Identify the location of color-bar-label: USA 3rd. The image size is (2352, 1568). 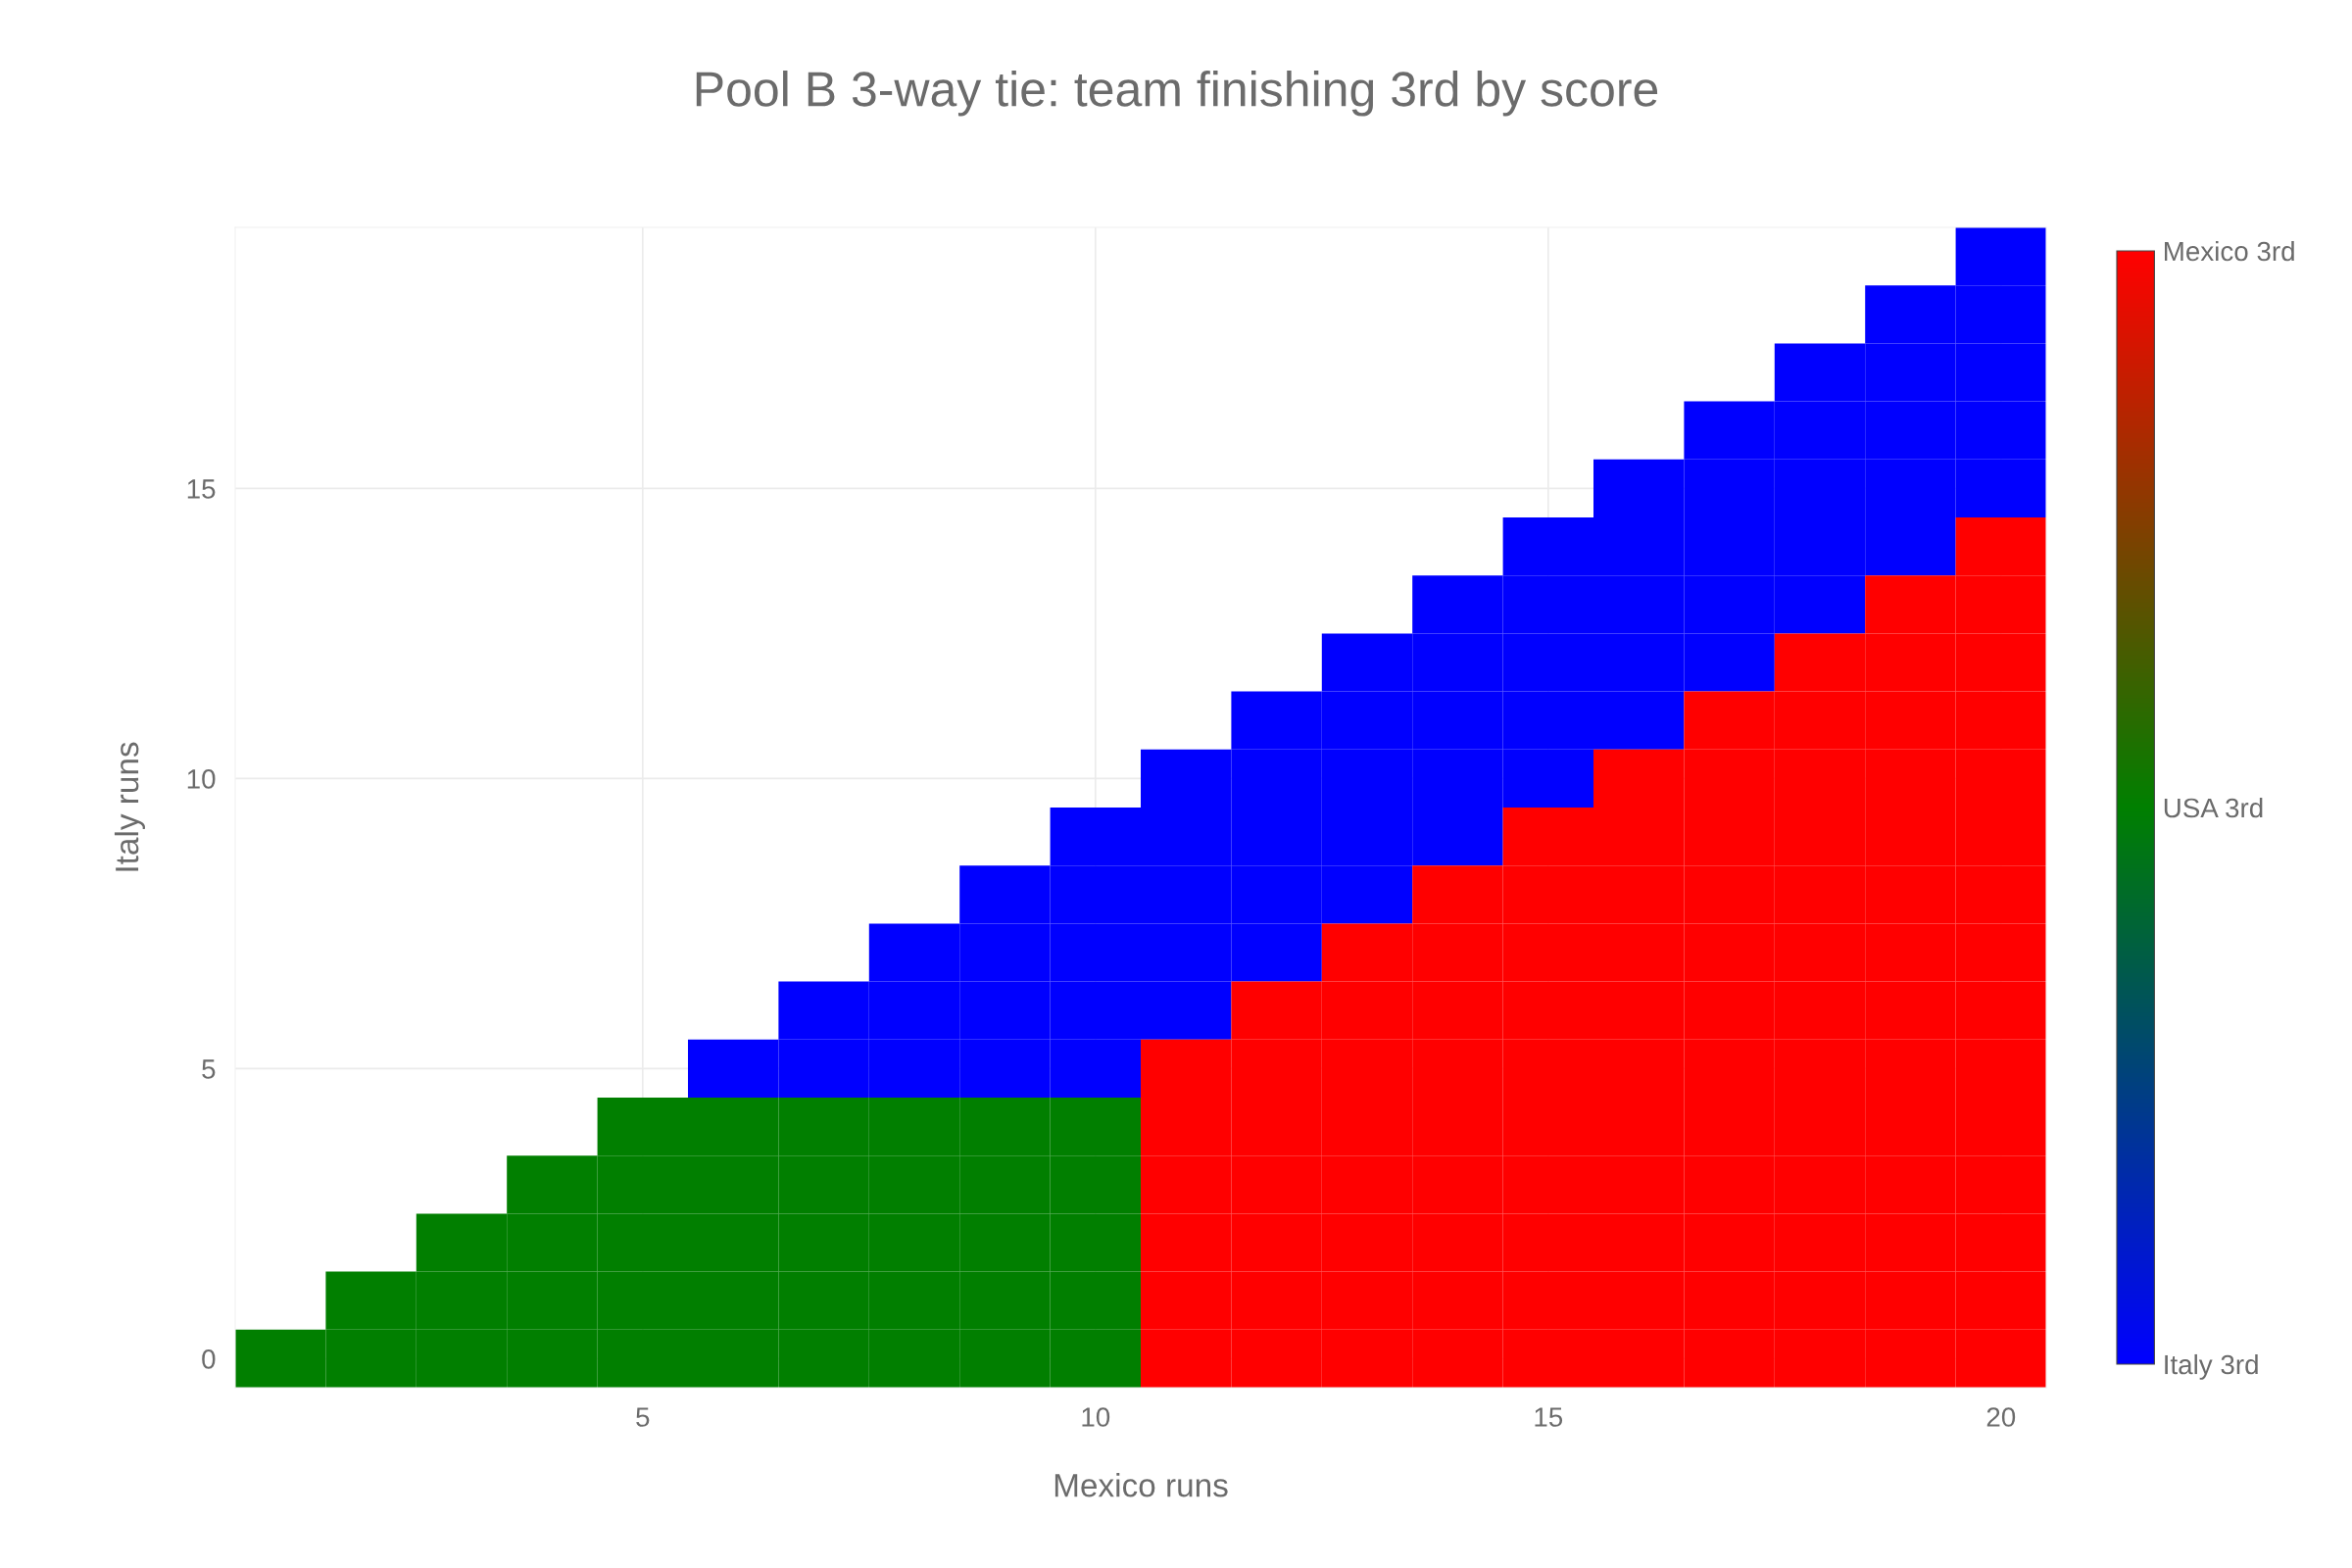
(2213, 807).